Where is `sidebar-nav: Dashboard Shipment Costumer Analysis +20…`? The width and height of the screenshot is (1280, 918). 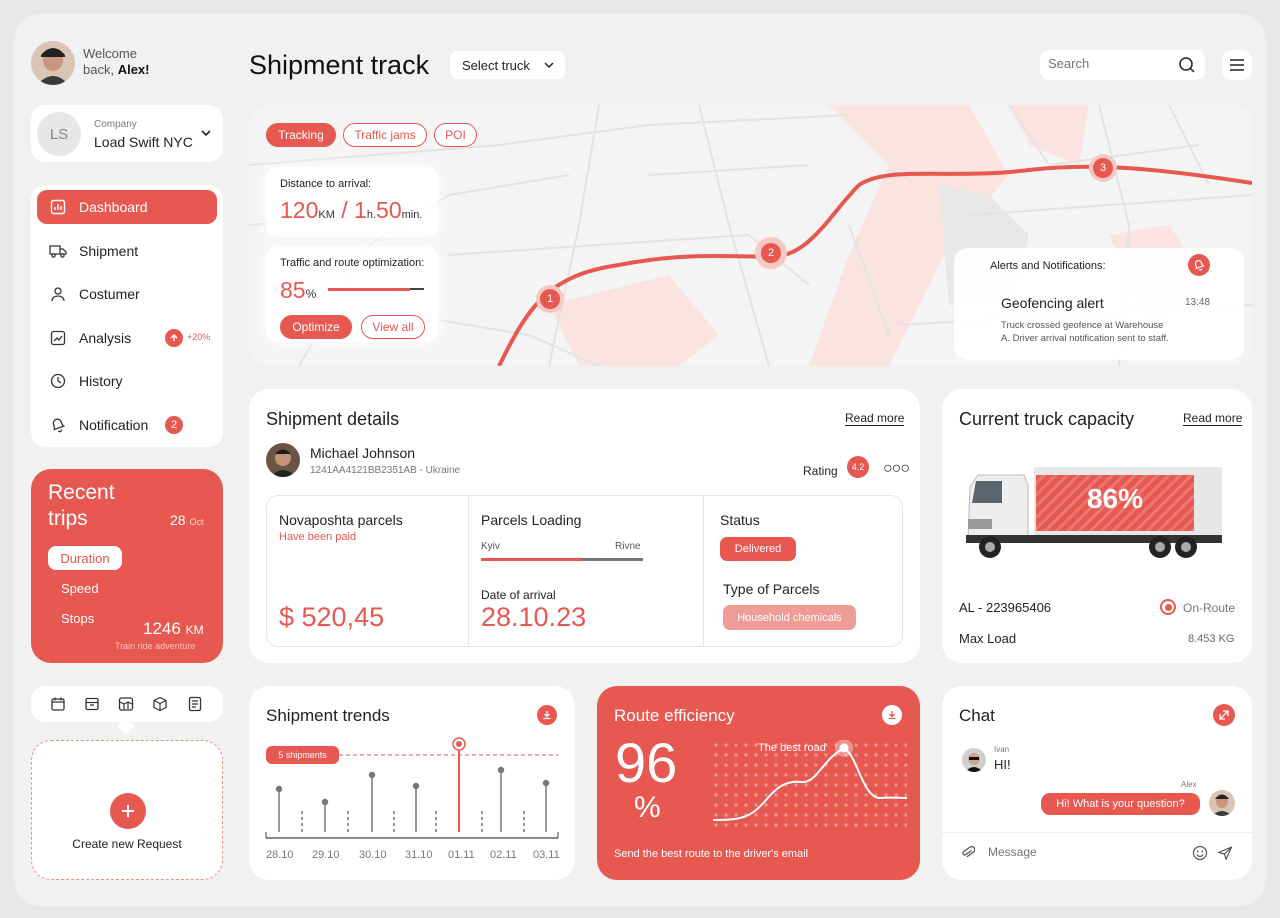 sidebar-nav: Dashboard Shipment Costumer Analysis +20… is located at coordinates (127, 316).